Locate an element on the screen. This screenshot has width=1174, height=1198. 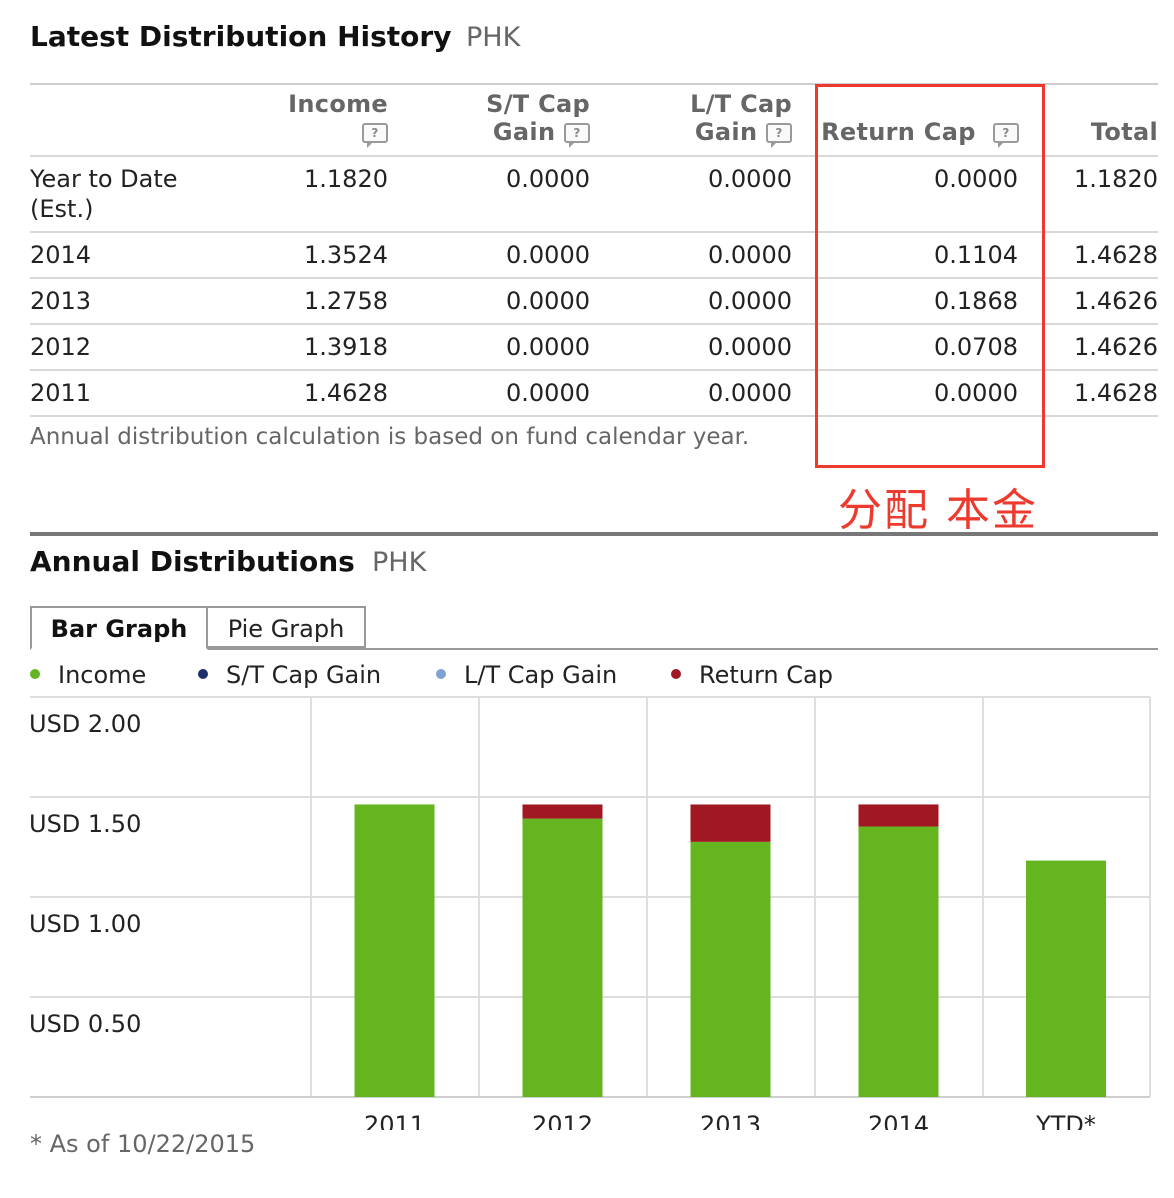
col-header-income: Income ? is located at coordinates (338, 119).